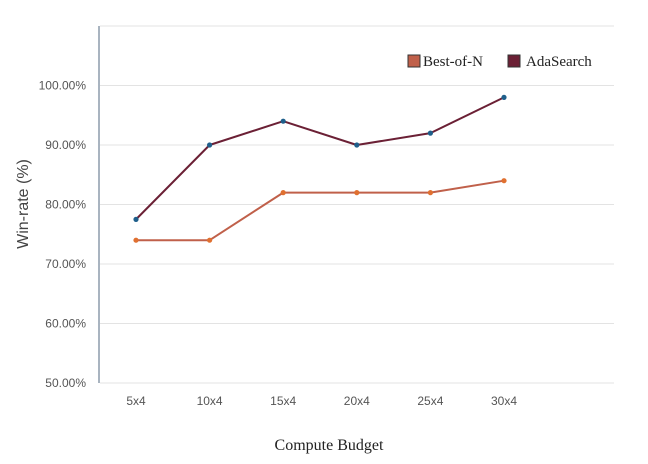 Image resolution: width=648 pixels, height=464 pixels. What do you see at coordinates (65, 264) in the screenshot?
I see `y-tick-label: 70.00%` at bounding box center [65, 264].